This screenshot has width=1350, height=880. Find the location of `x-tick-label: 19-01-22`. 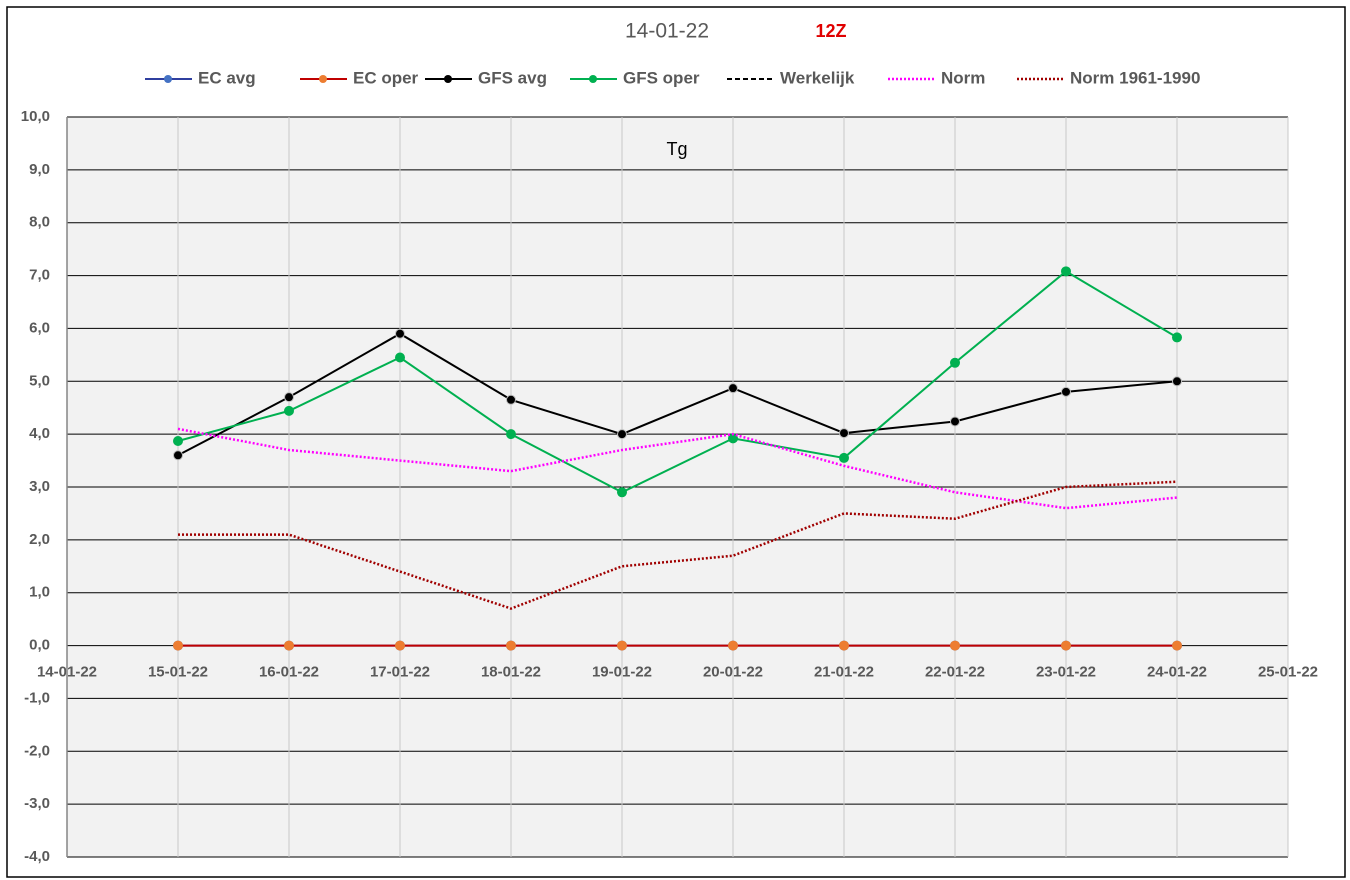

x-tick-label: 19-01-22 is located at coordinates (622, 672).